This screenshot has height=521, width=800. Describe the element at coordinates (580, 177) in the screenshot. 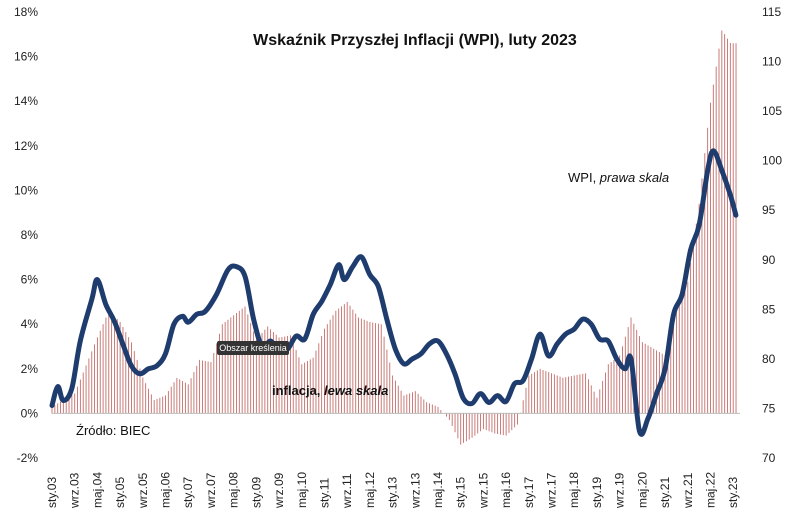

I see `wpi-series-name: WPI` at that location.